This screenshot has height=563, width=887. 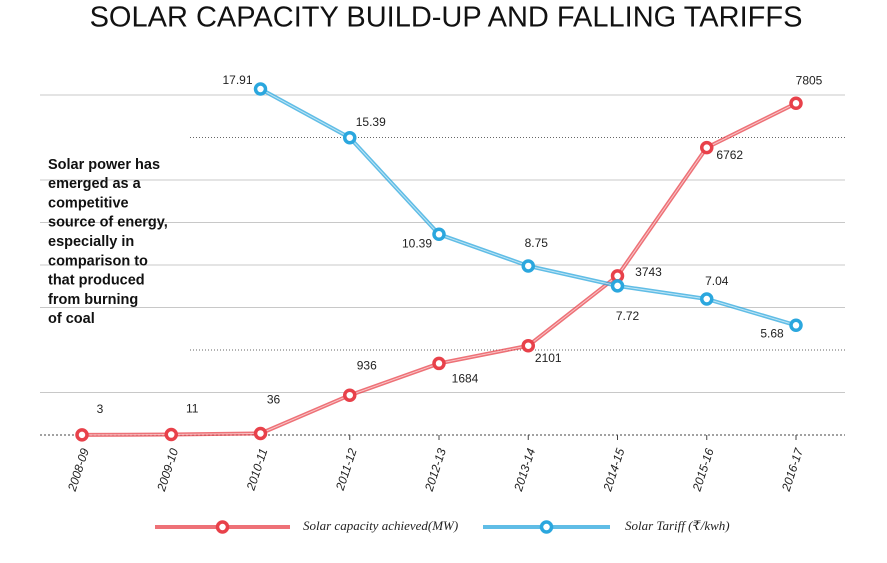 What do you see at coordinates (524, 469) in the screenshot?
I see `x-tick-label: 2013-14` at bounding box center [524, 469].